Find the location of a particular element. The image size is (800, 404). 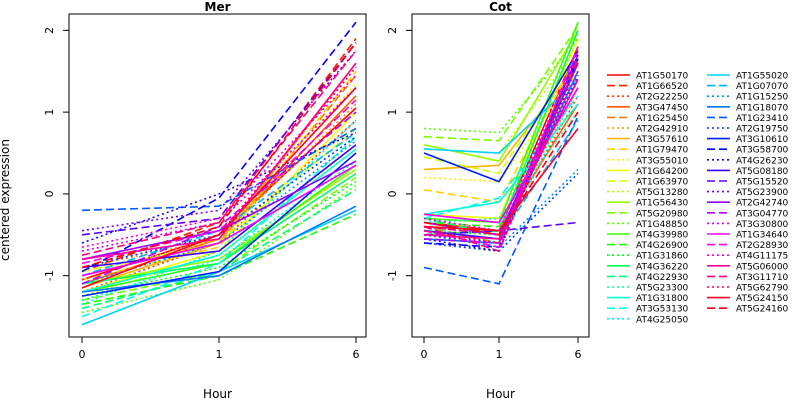

legend-entry: AT5G08180 is located at coordinates (748, 172).